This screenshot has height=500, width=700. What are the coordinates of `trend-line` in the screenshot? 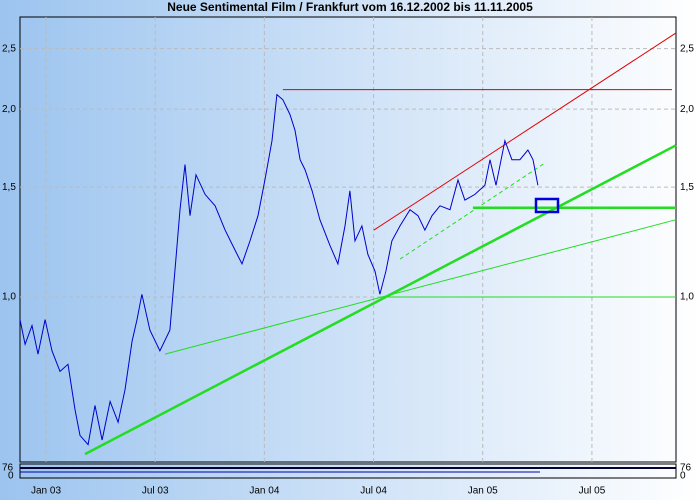 It's located at (472, 211).